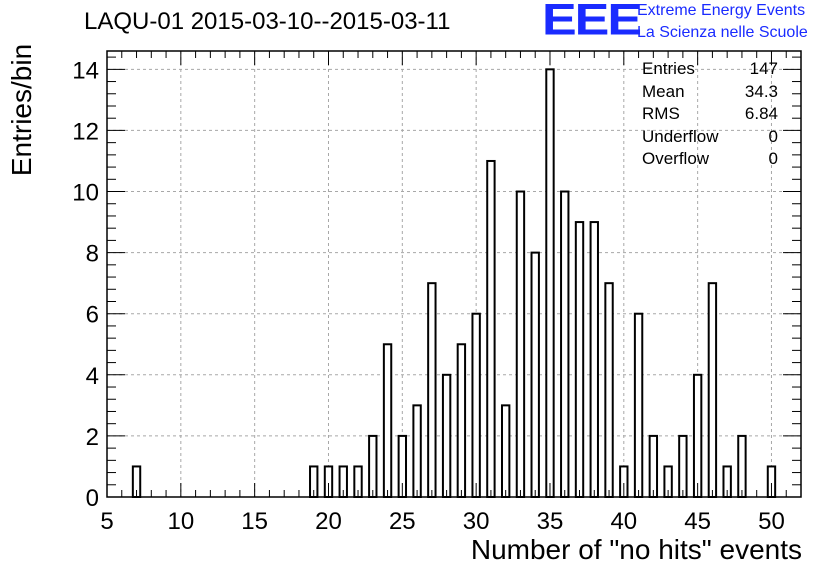  Describe the element at coordinates (661, 113) in the screenshot. I see `stat-label: RMS` at that location.